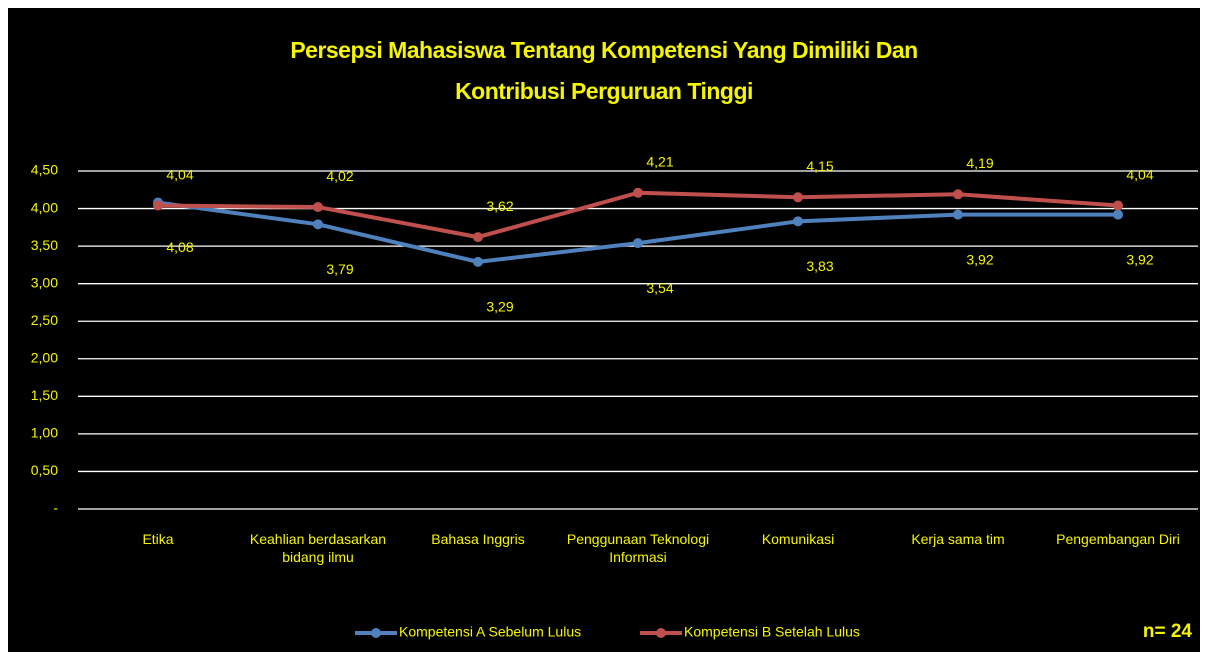 The width and height of the screenshot is (1208, 660). What do you see at coordinates (499, 307) in the screenshot?
I see `data-label: 3,29` at bounding box center [499, 307].